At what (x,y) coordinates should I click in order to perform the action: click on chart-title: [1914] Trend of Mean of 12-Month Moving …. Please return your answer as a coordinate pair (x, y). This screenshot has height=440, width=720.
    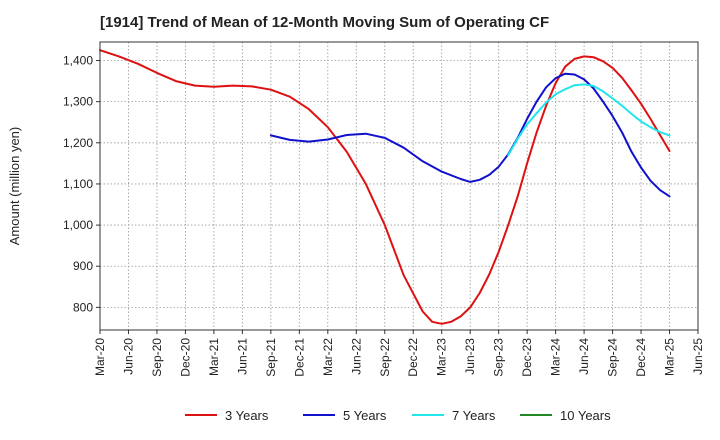
    Looking at the image, I should click on (324, 22).